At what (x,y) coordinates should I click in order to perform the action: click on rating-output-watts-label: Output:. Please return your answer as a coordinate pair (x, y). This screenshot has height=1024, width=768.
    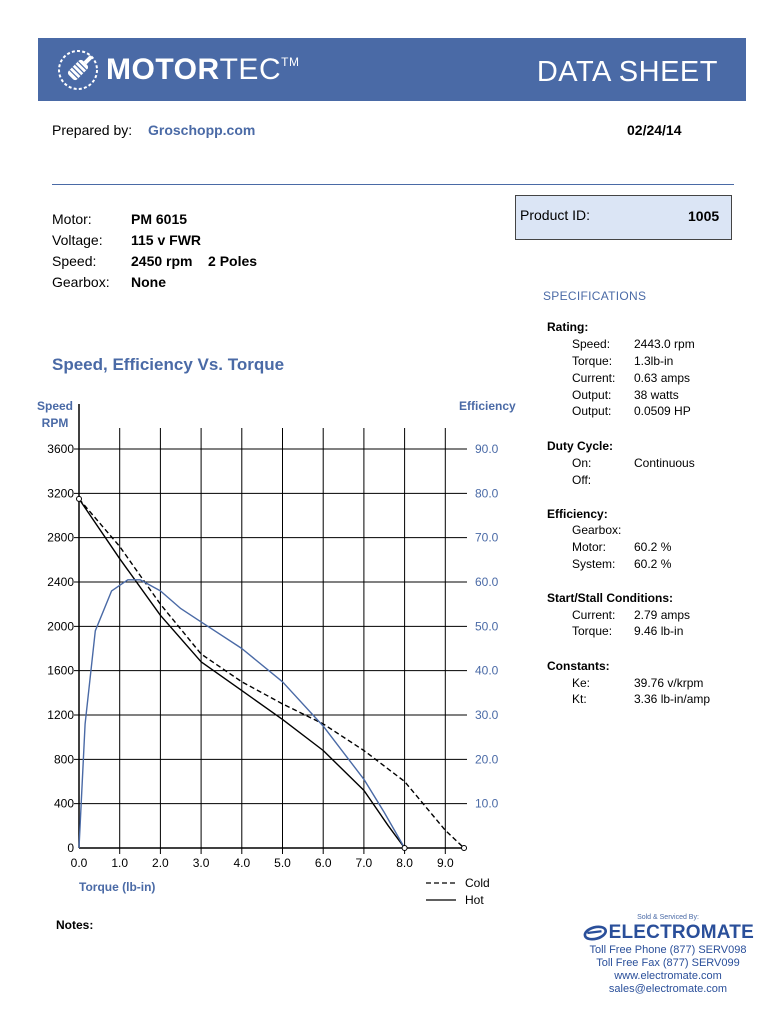
    Looking at the image, I should click on (592, 395).